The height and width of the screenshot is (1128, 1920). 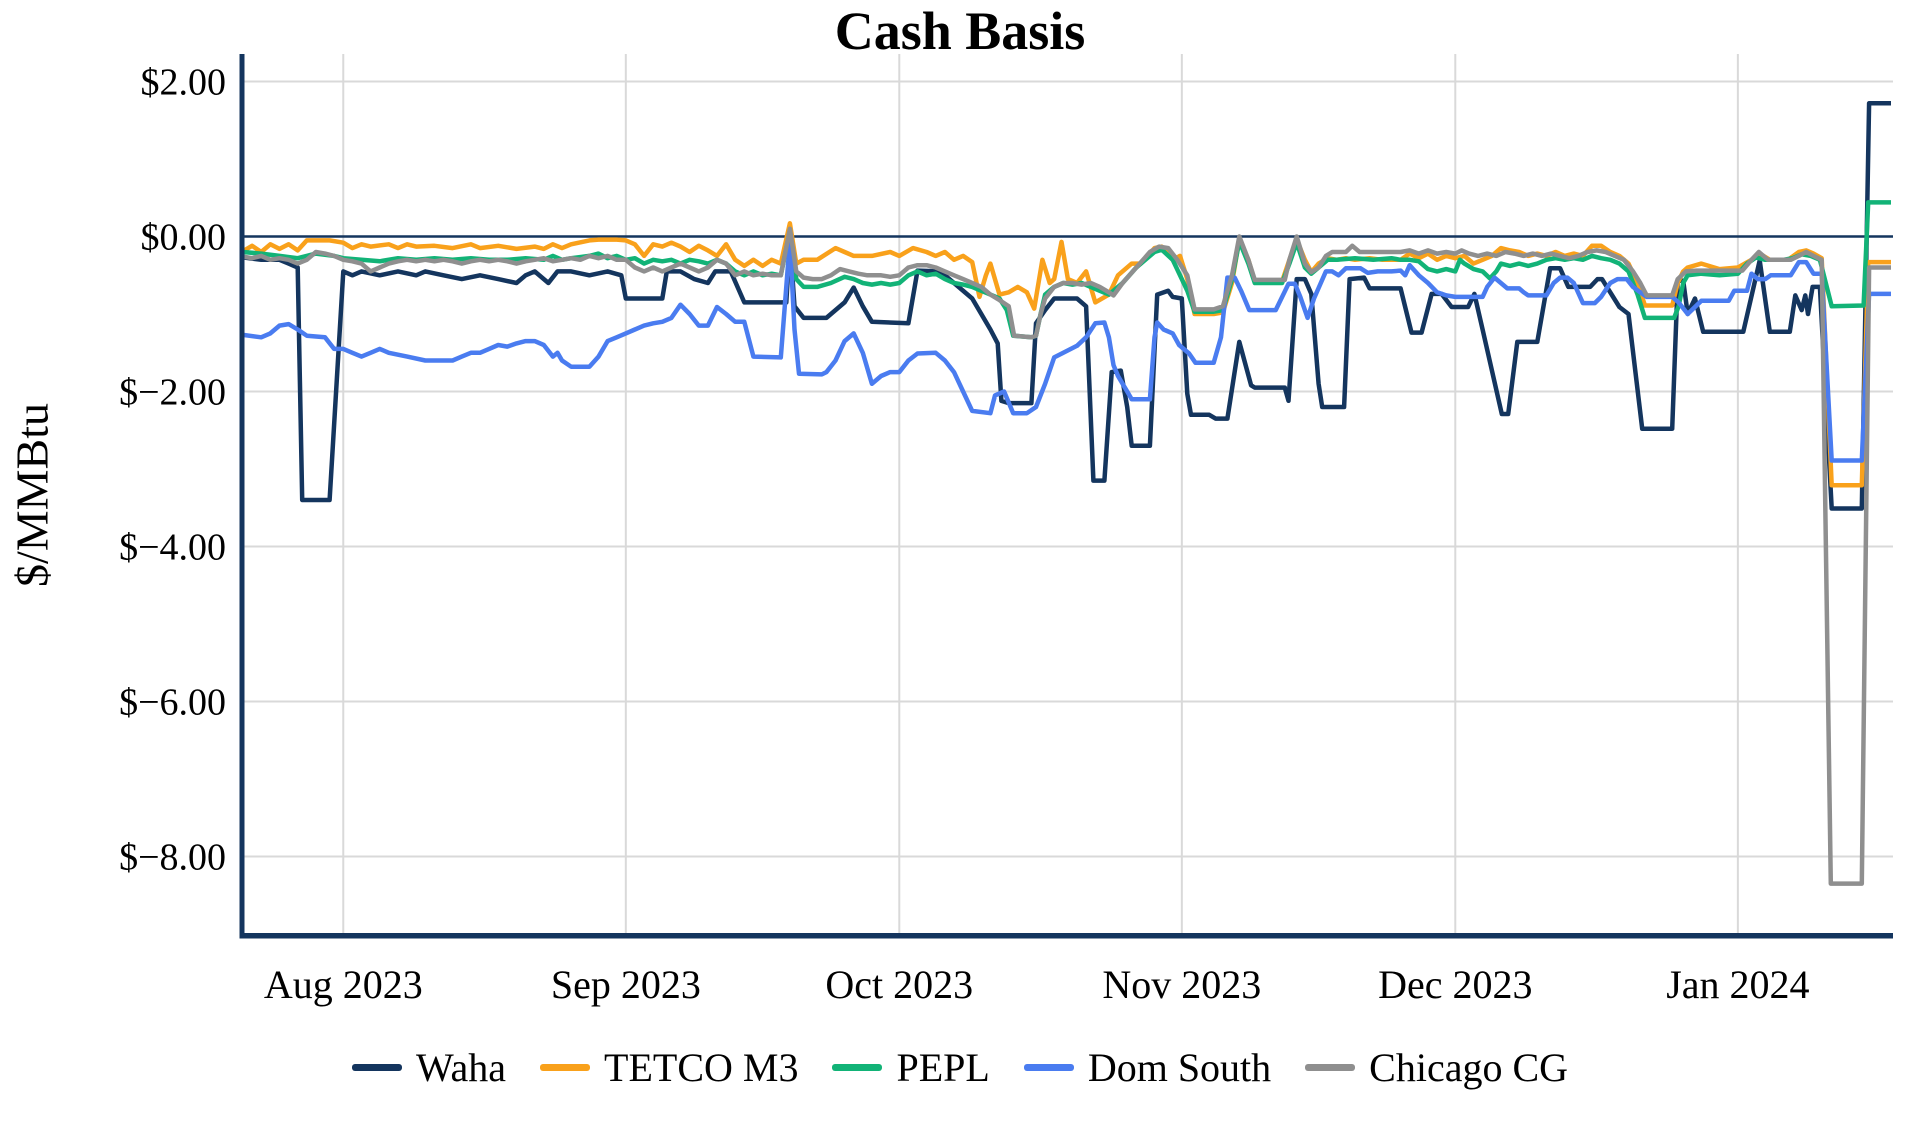 I want to click on y-axis-spine, so click(x=242, y=496).